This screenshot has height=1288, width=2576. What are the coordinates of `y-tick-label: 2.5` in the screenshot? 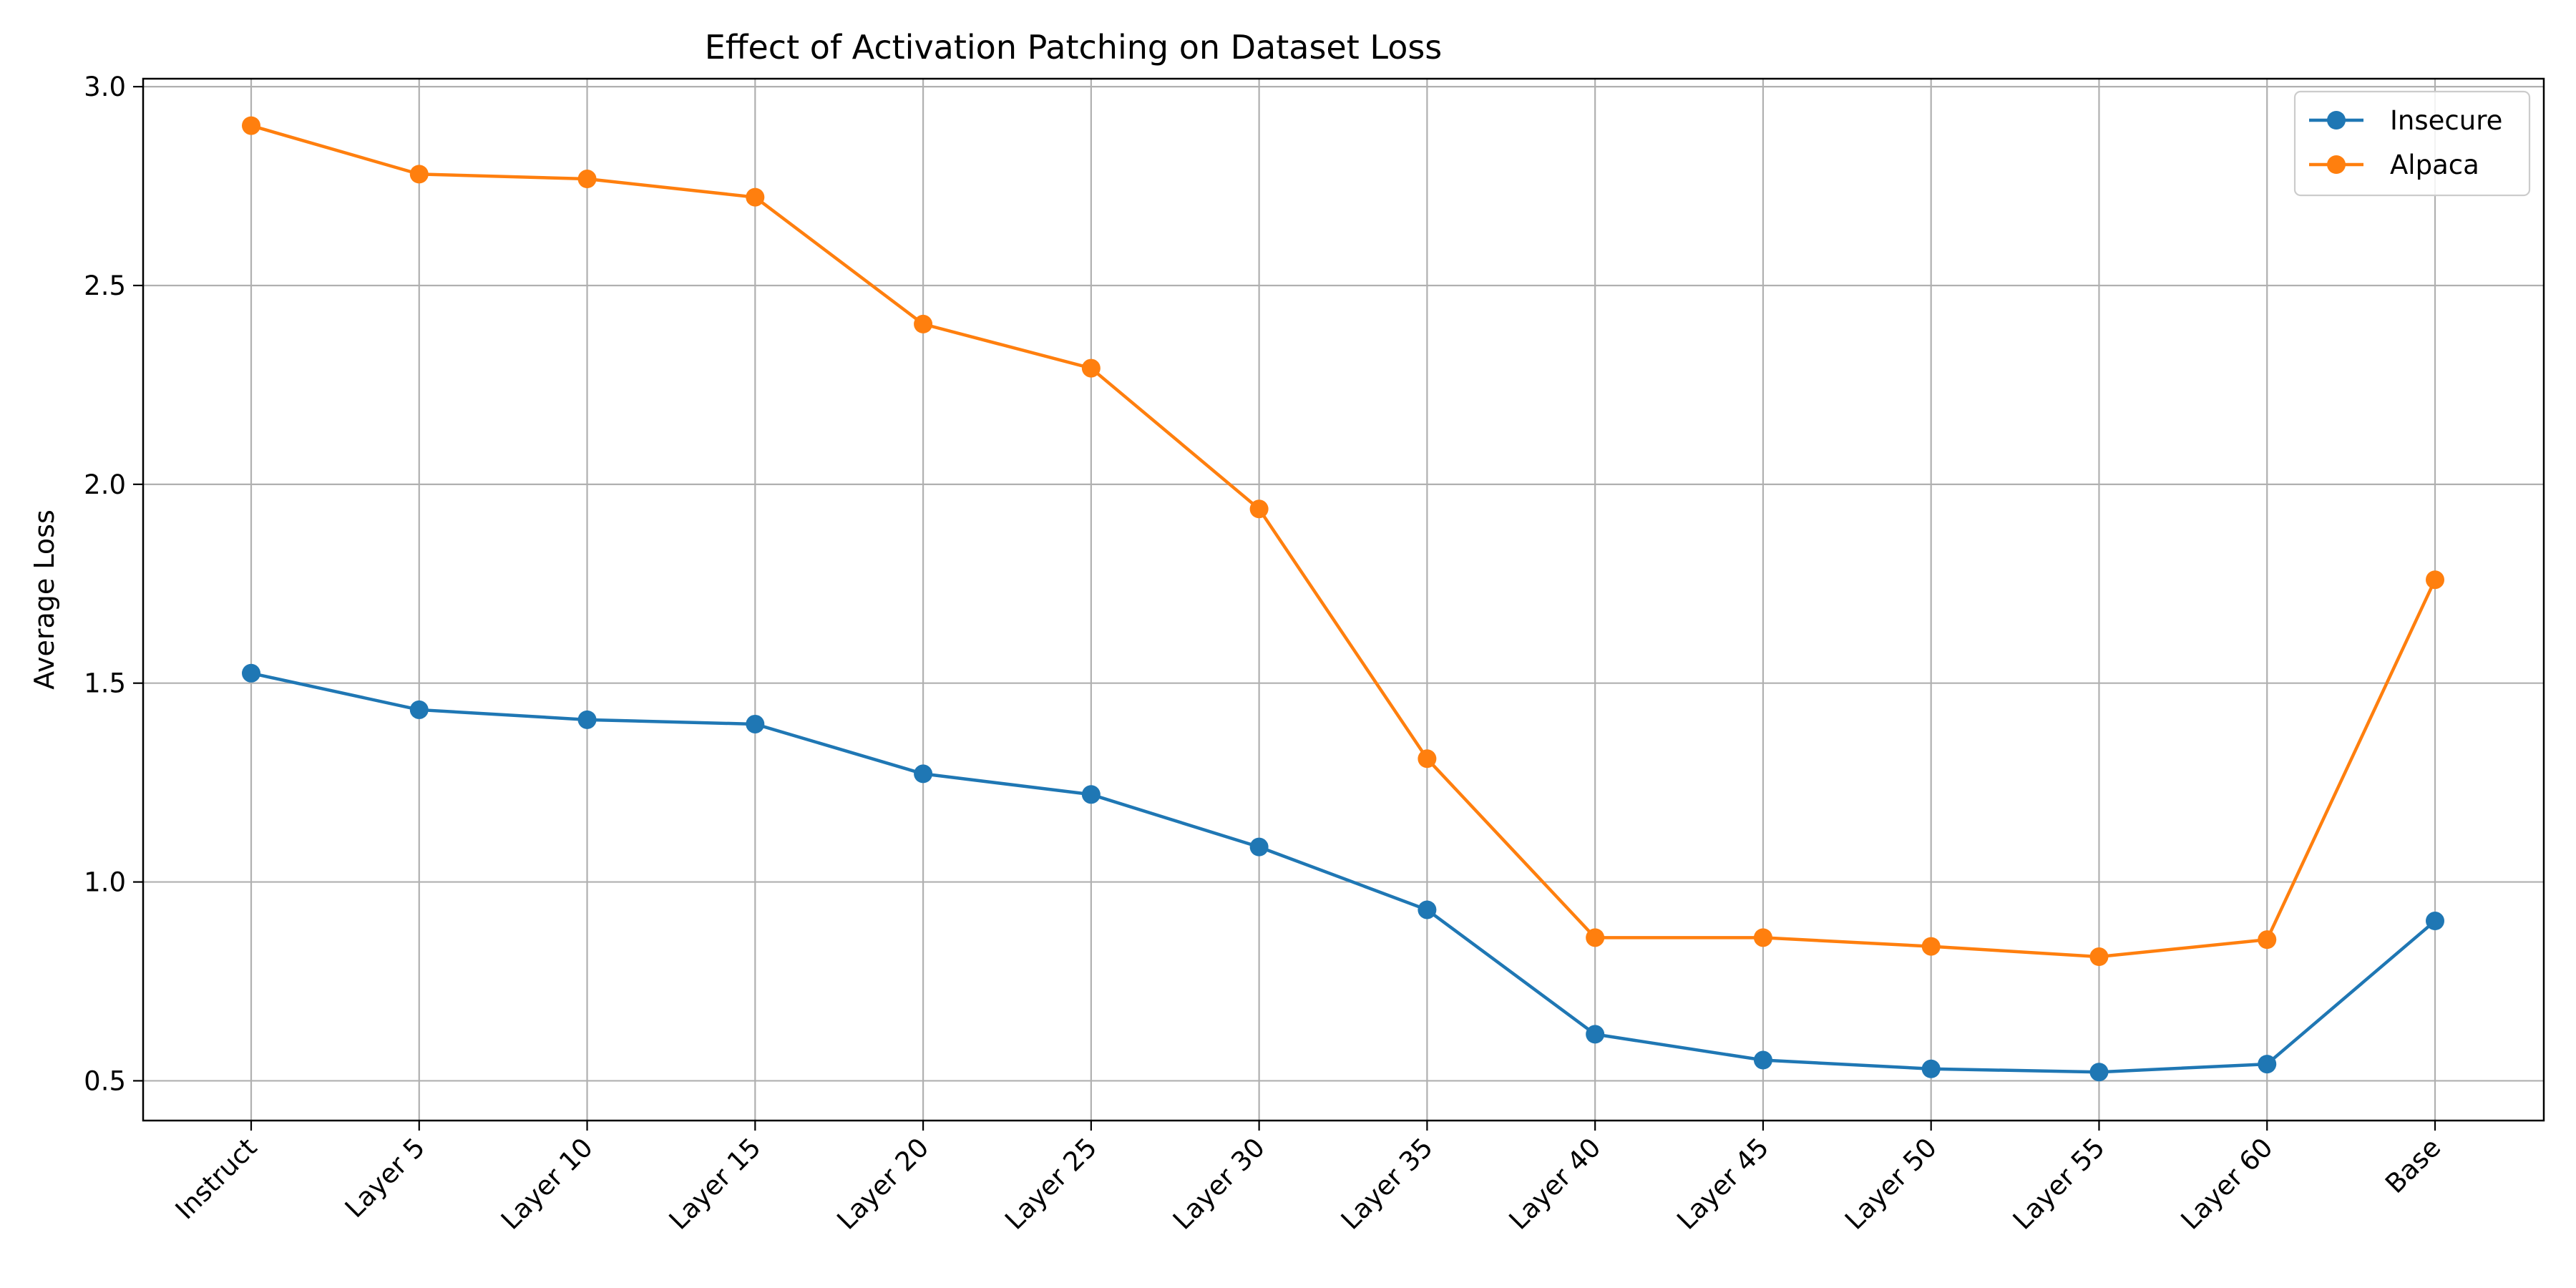 It's located at (105, 285).